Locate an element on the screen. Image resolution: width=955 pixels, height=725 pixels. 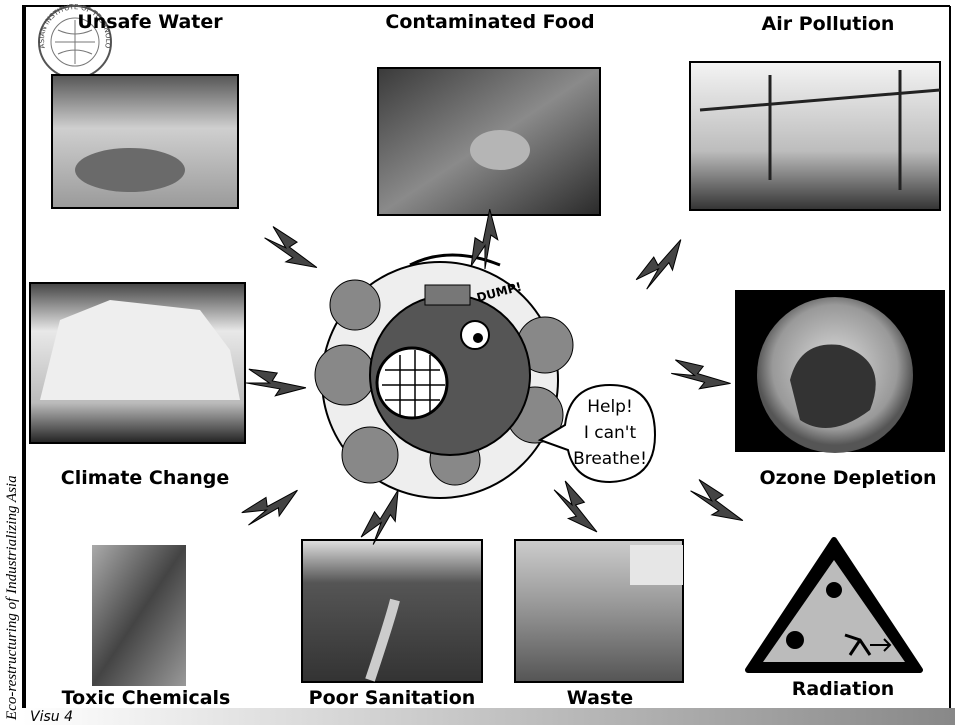
topic-label: Radiation is located at coordinates (843, 689).